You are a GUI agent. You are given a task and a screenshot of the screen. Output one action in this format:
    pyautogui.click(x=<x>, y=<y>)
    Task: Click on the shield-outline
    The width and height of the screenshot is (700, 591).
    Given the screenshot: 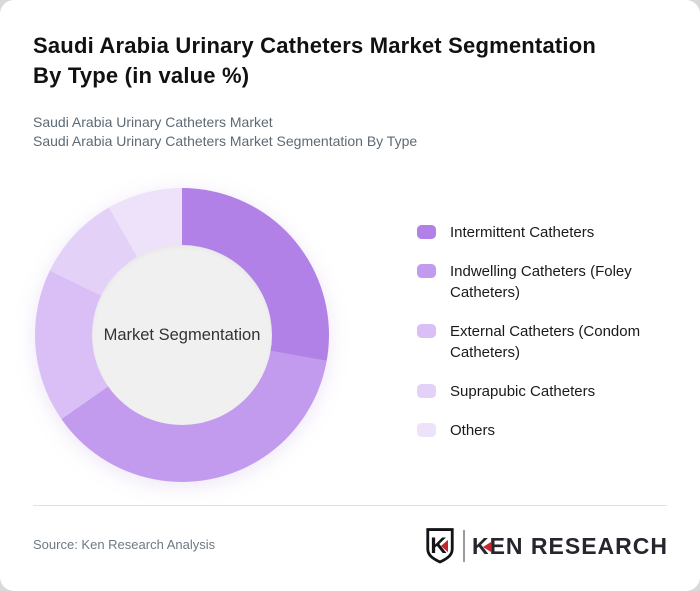 What is the action you would take?
    pyautogui.click(x=440, y=546)
    